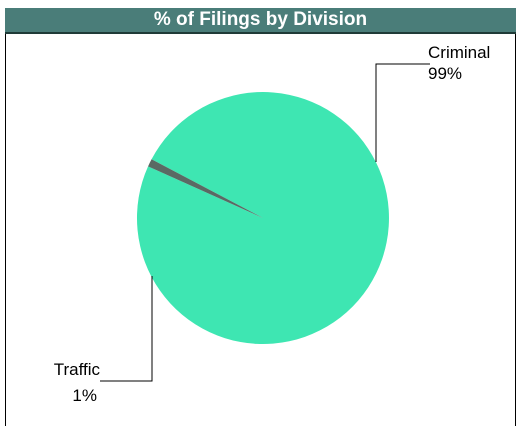 This screenshot has width=517, height=426. Describe the element at coordinates (77, 369) in the screenshot. I see `slice-label-traffic-name: Traffic` at that location.